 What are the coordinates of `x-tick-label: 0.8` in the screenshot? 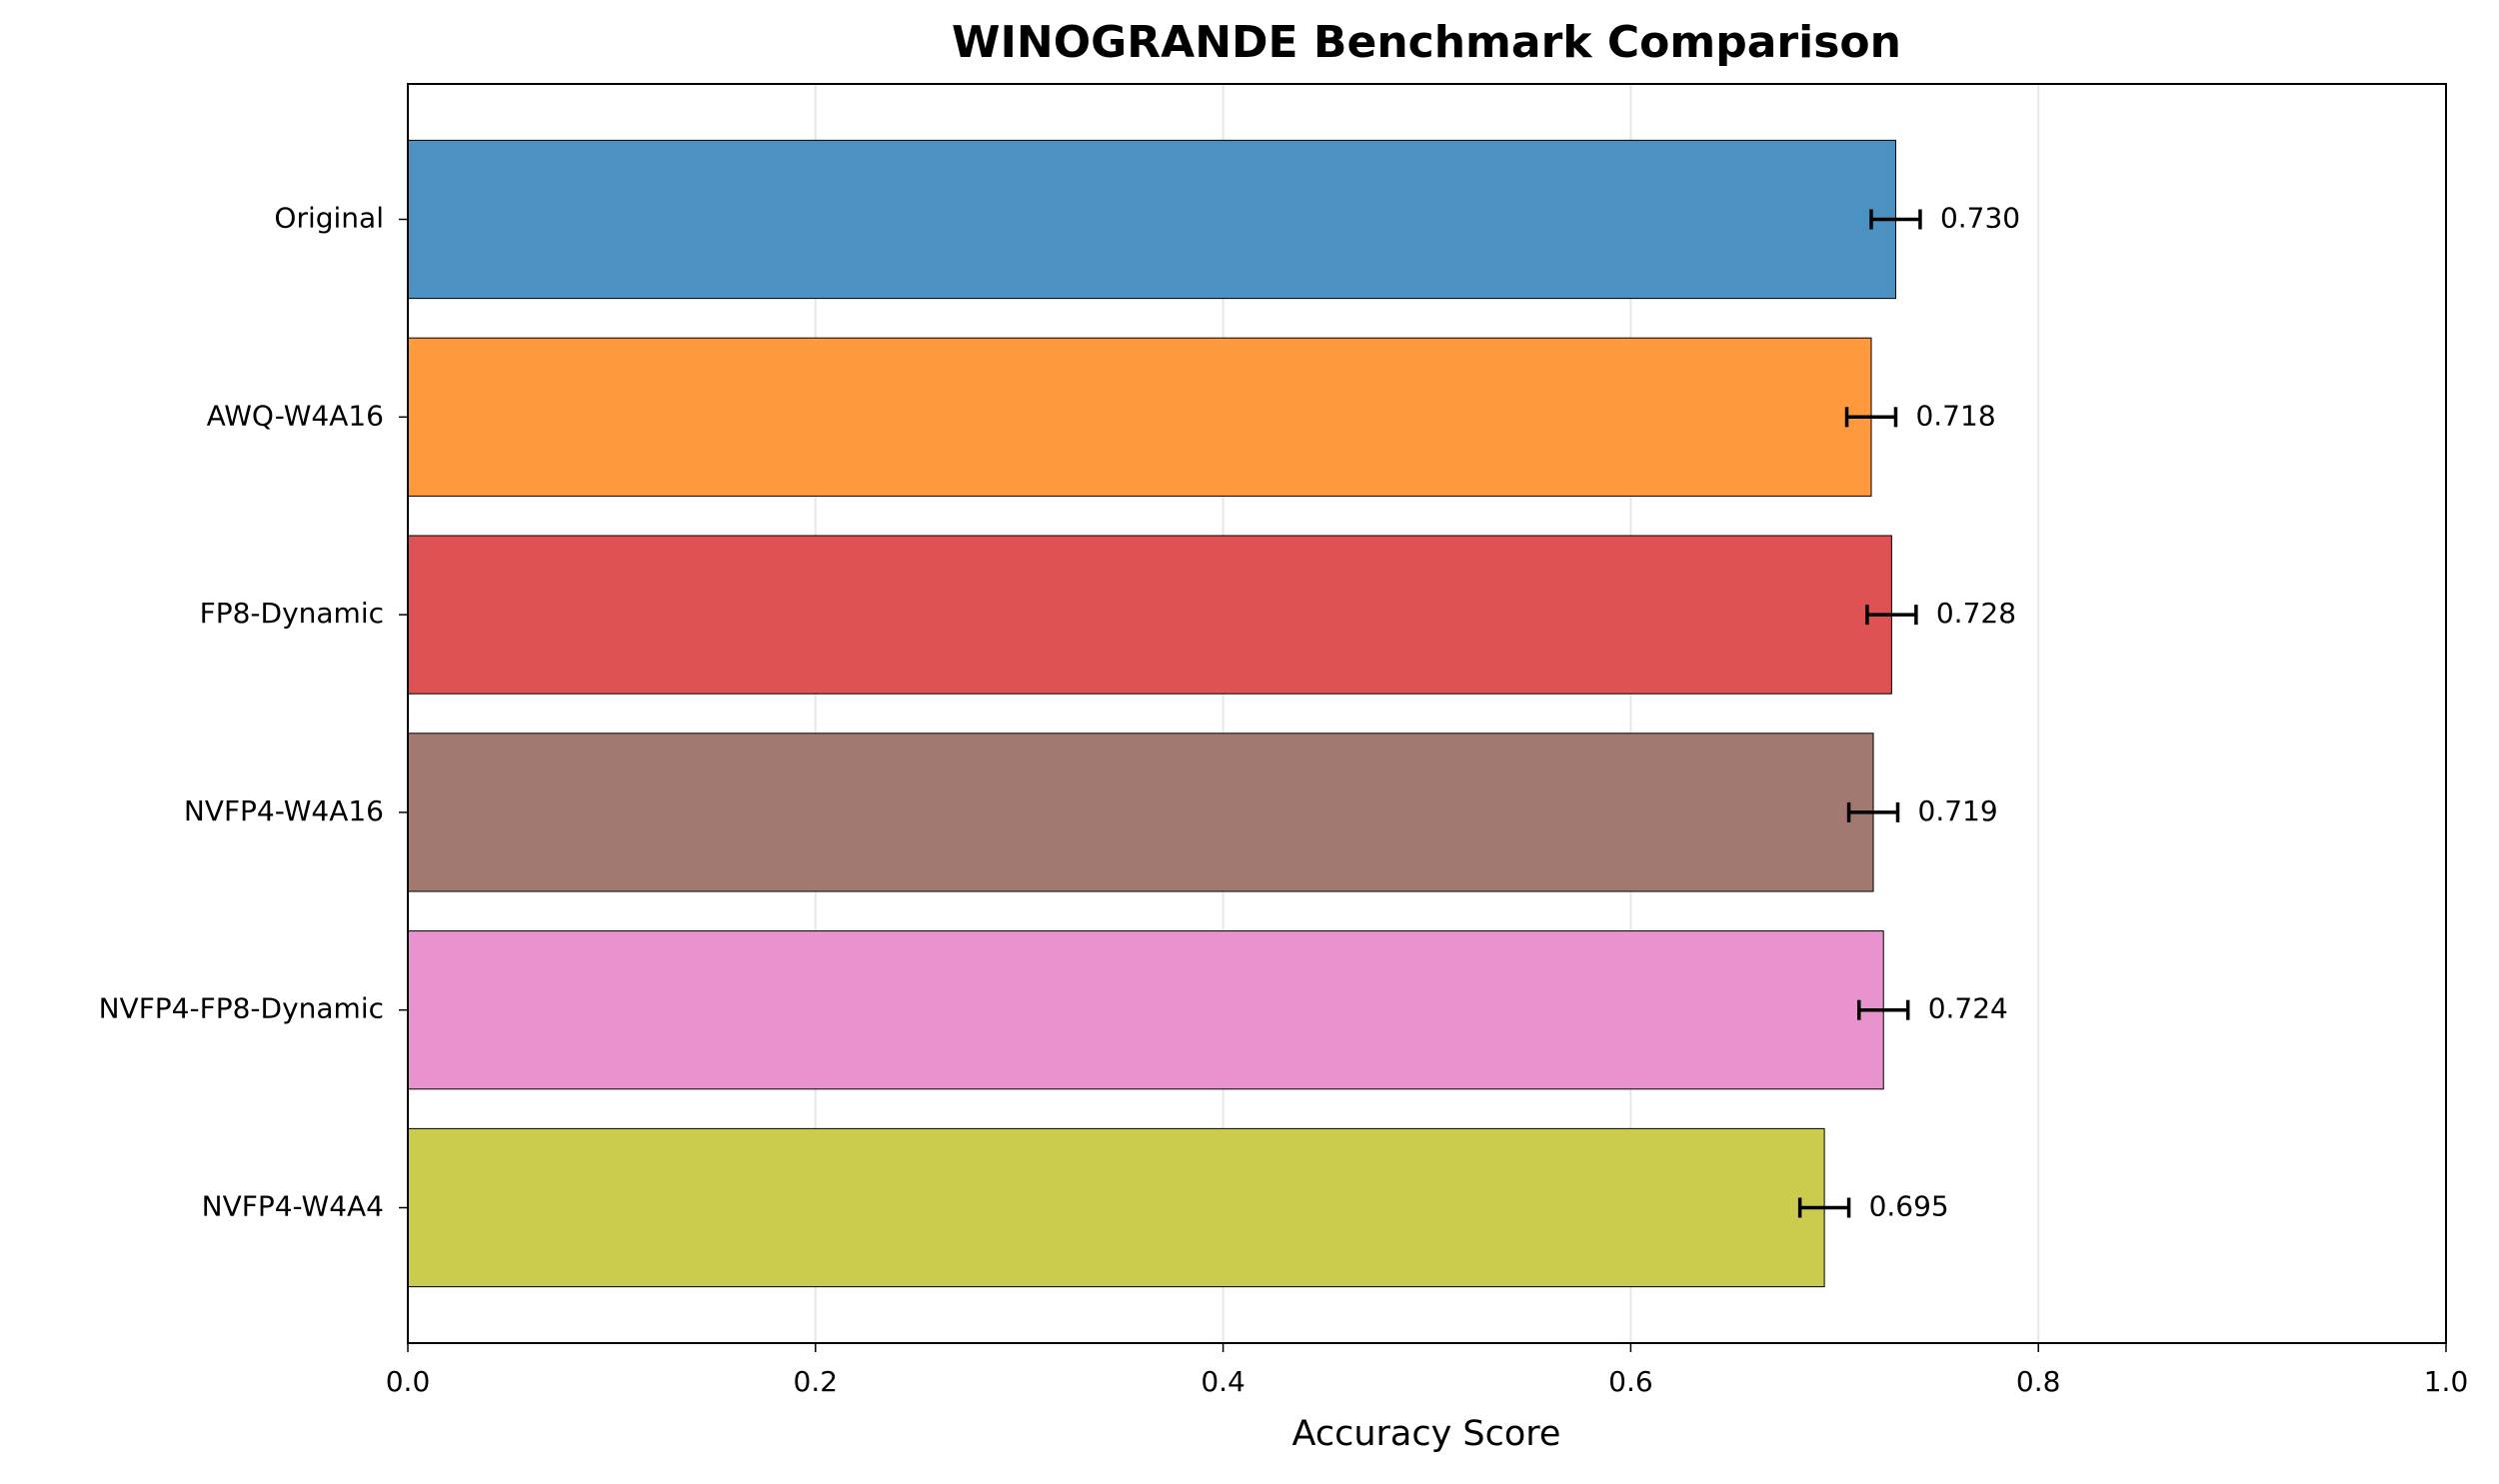 It's located at (2038, 1381).